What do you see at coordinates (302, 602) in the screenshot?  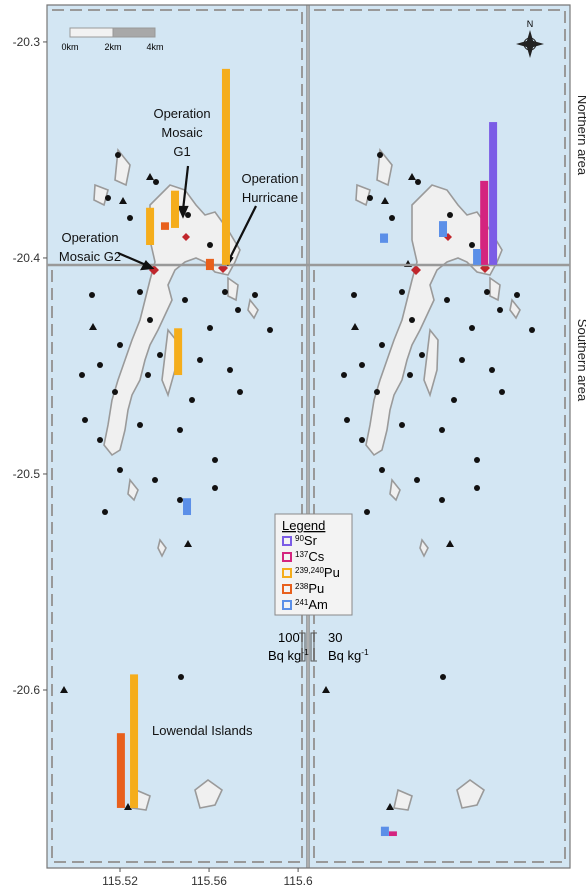 I see `mass-number: 241` at bounding box center [302, 602].